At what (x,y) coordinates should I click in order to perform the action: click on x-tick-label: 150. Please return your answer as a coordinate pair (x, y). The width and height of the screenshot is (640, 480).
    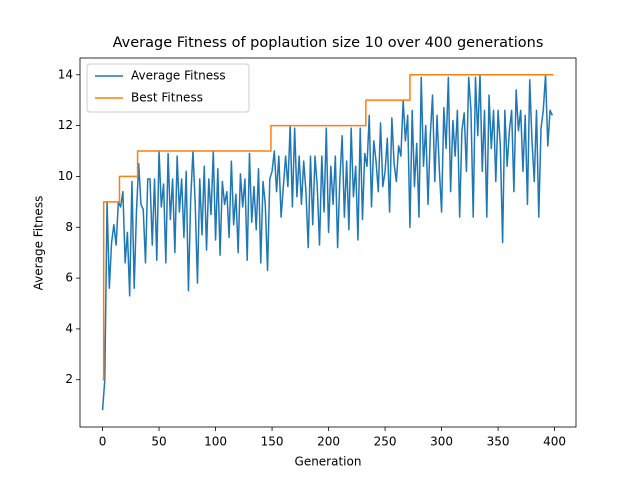
    Looking at the image, I should click on (272, 442).